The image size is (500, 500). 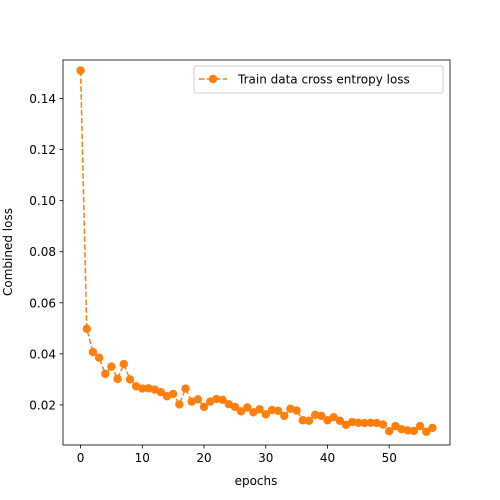 What do you see at coordinates (327, 458) in the screenshot?
I see `x-tick-label: 40` at bounding box center [327, 458].